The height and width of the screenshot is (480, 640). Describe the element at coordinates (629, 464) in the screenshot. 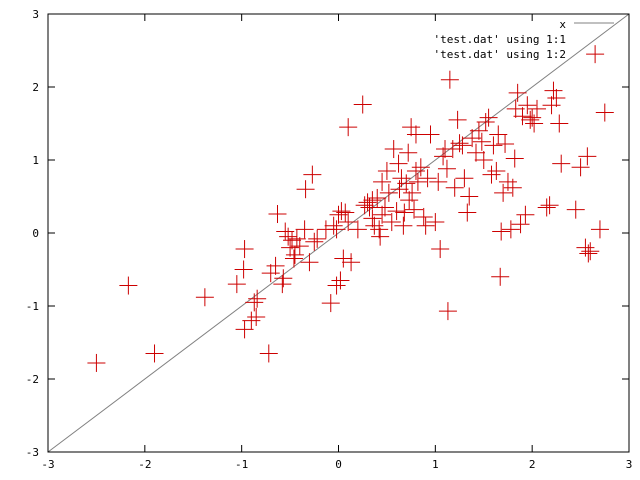

I see `x-tick-label: 3` at that location.